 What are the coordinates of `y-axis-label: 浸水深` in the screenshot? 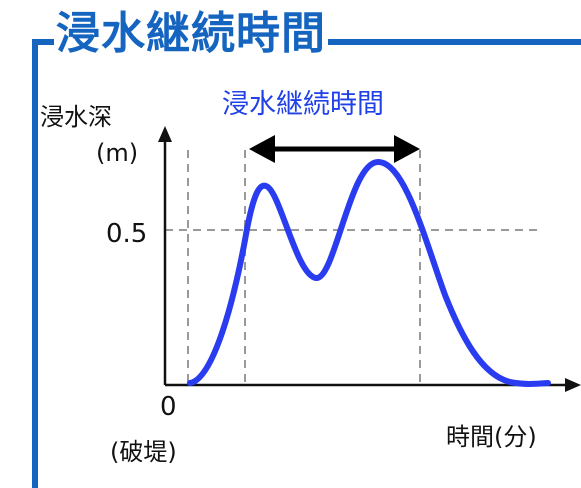 It's located at (76, 117).